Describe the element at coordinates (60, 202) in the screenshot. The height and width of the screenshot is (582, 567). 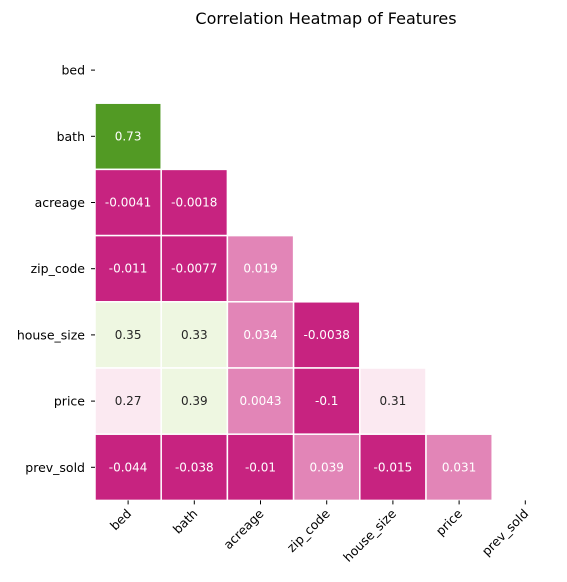
I see `y-tick-label-acreage: acreage` at that location.